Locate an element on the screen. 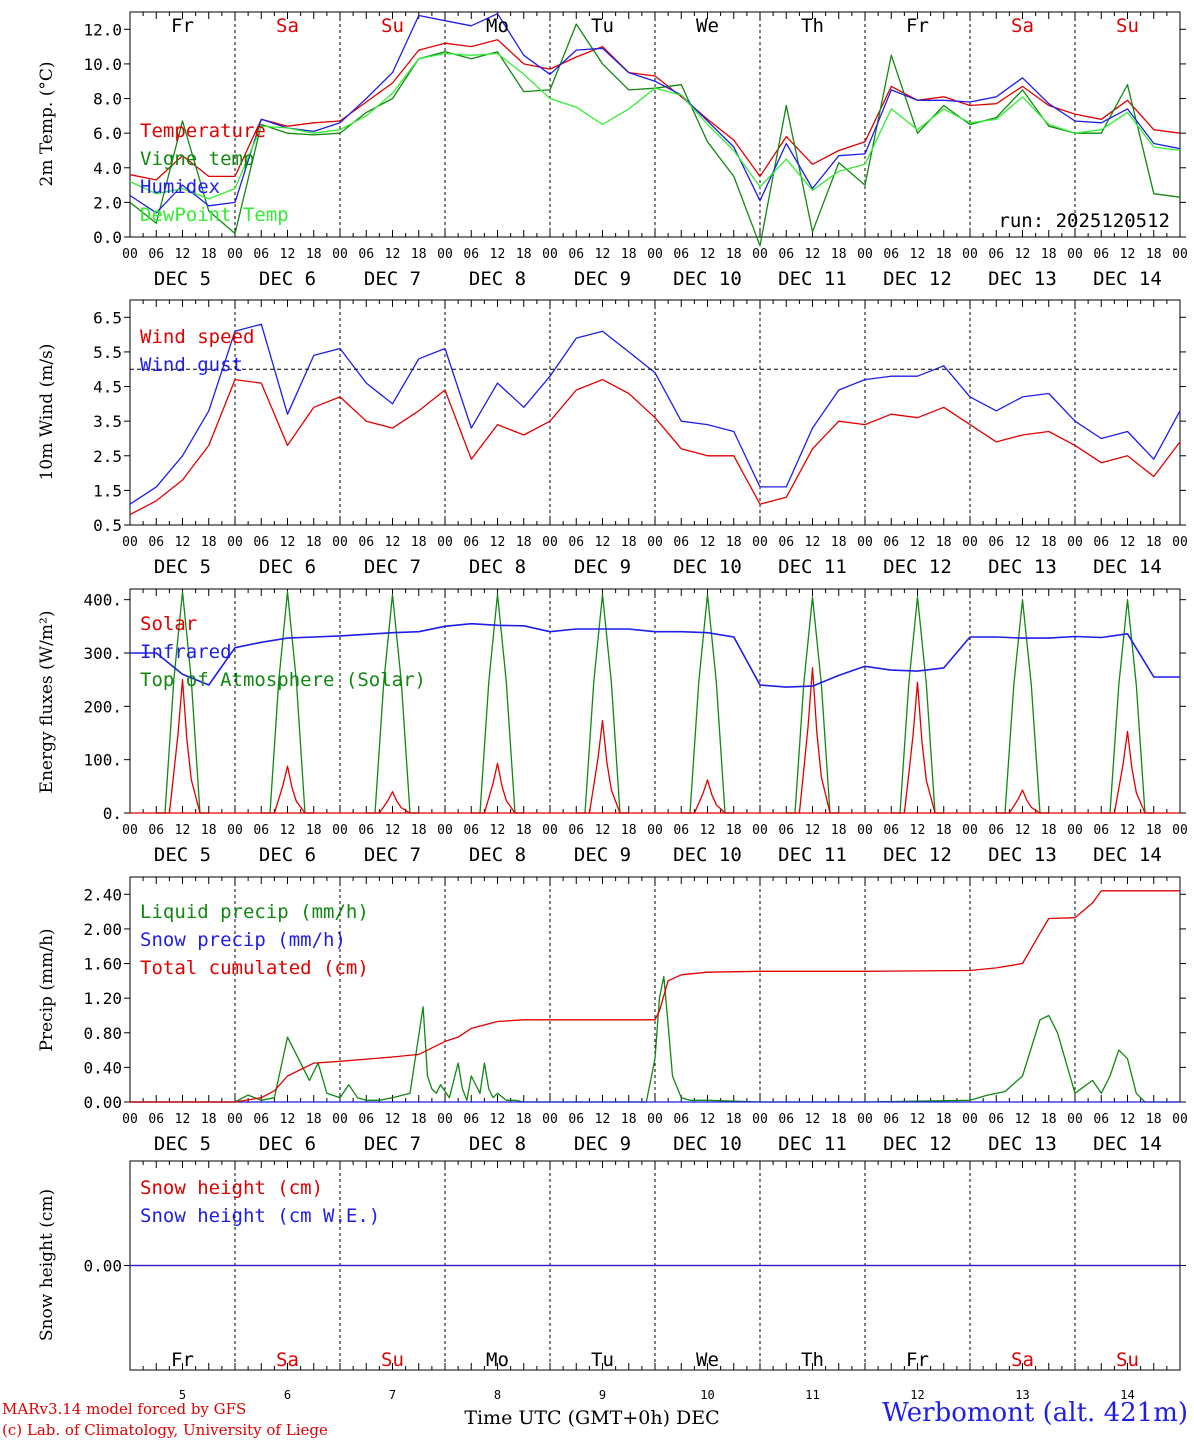  y-axis-title: Precip (mm/h) is located at coordinates (47, 989).